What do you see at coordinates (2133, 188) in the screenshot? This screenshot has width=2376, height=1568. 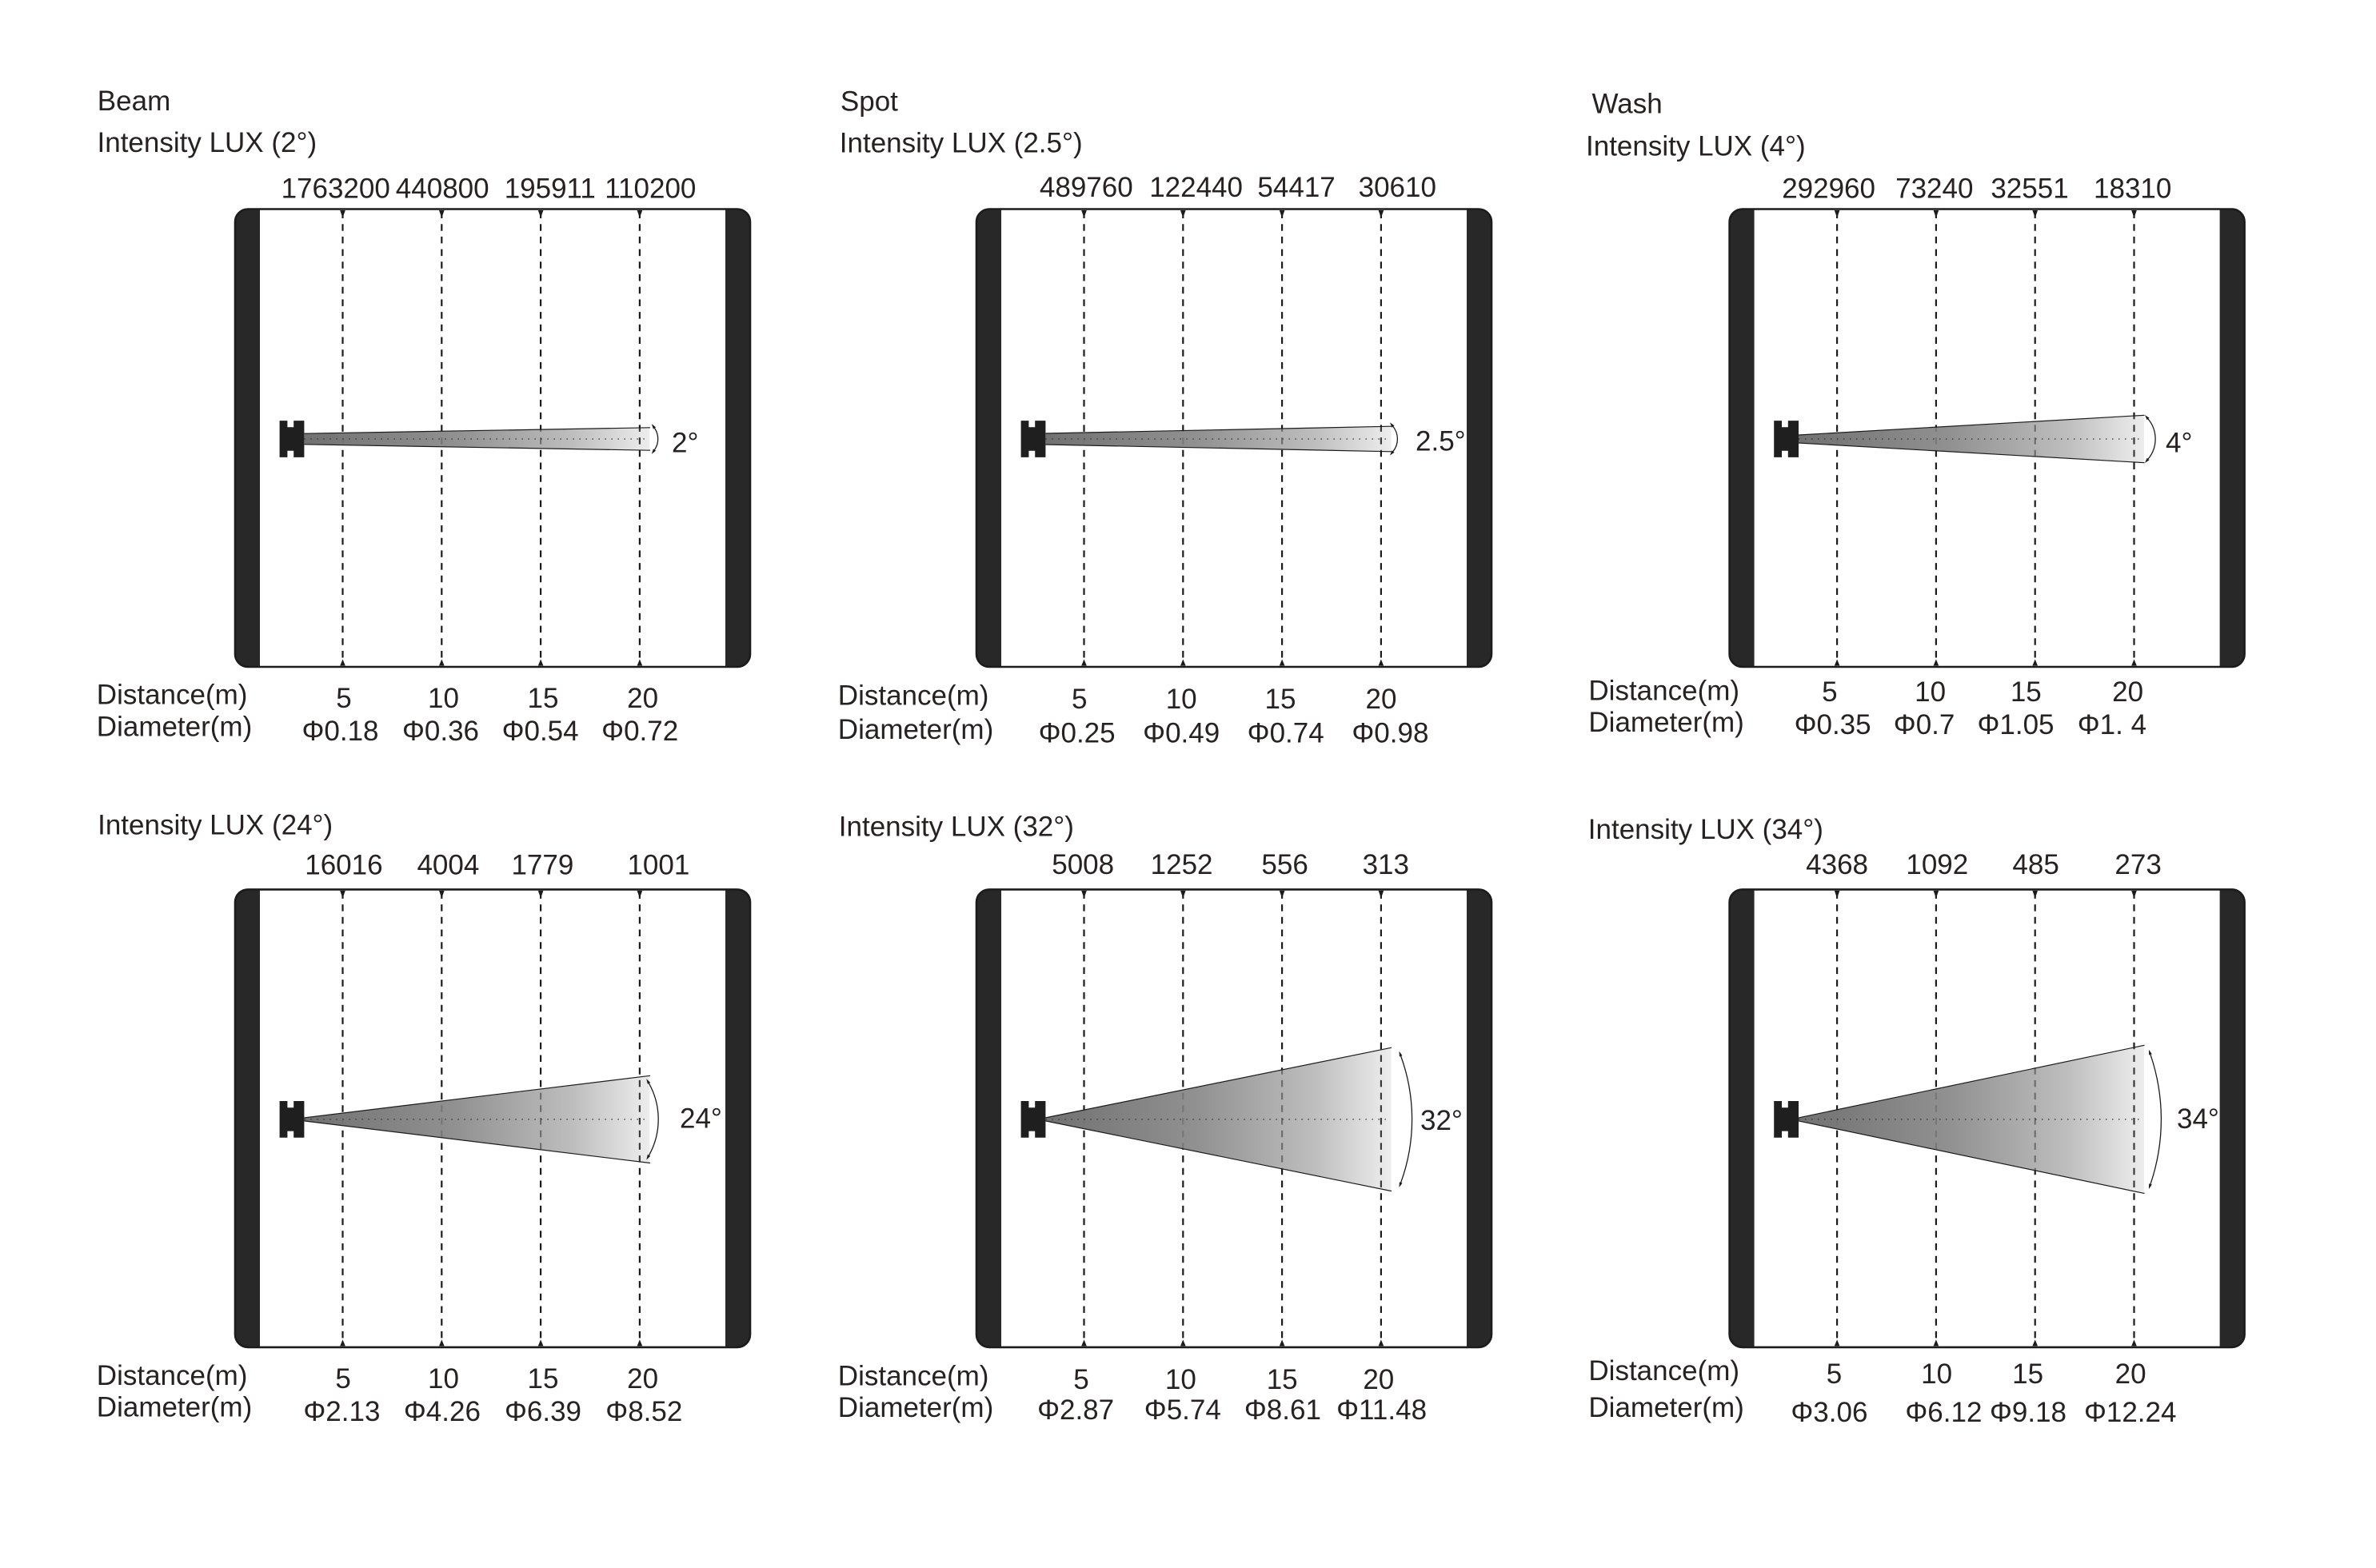 I see `svg-text: 18310` at bounding box center [2133, 188].